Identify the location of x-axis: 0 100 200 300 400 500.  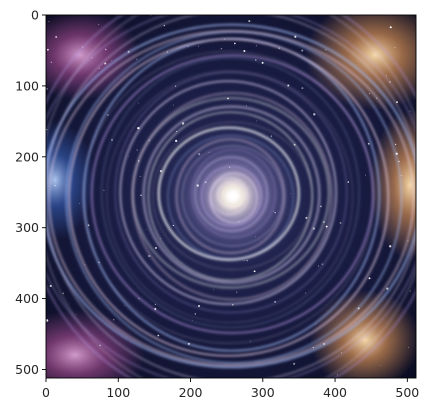
(230, 389).